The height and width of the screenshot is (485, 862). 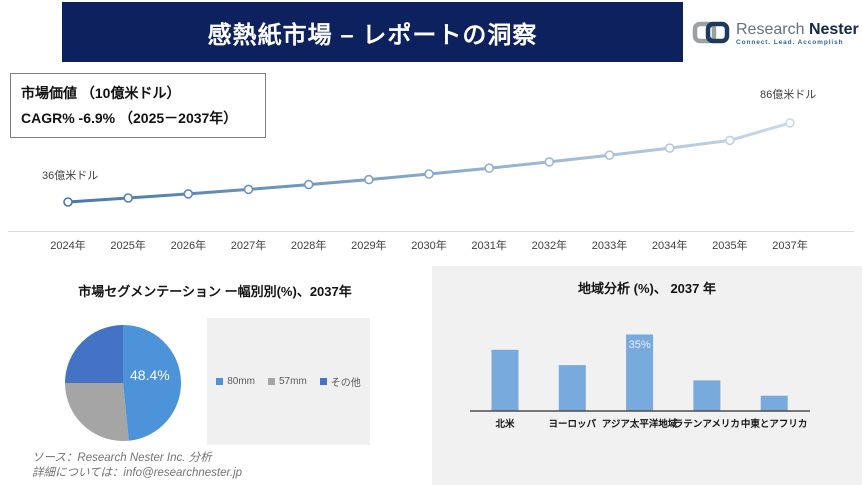 I want to click on x-axis-label: 2034年, so click(x=669, y=246).